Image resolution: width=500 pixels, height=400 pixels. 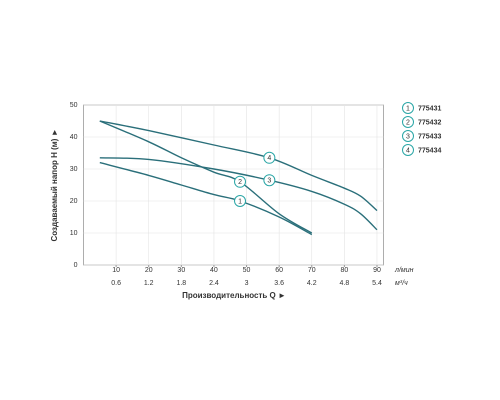 I want to click on x-tick-label: 90, so click(x=377, y=270).